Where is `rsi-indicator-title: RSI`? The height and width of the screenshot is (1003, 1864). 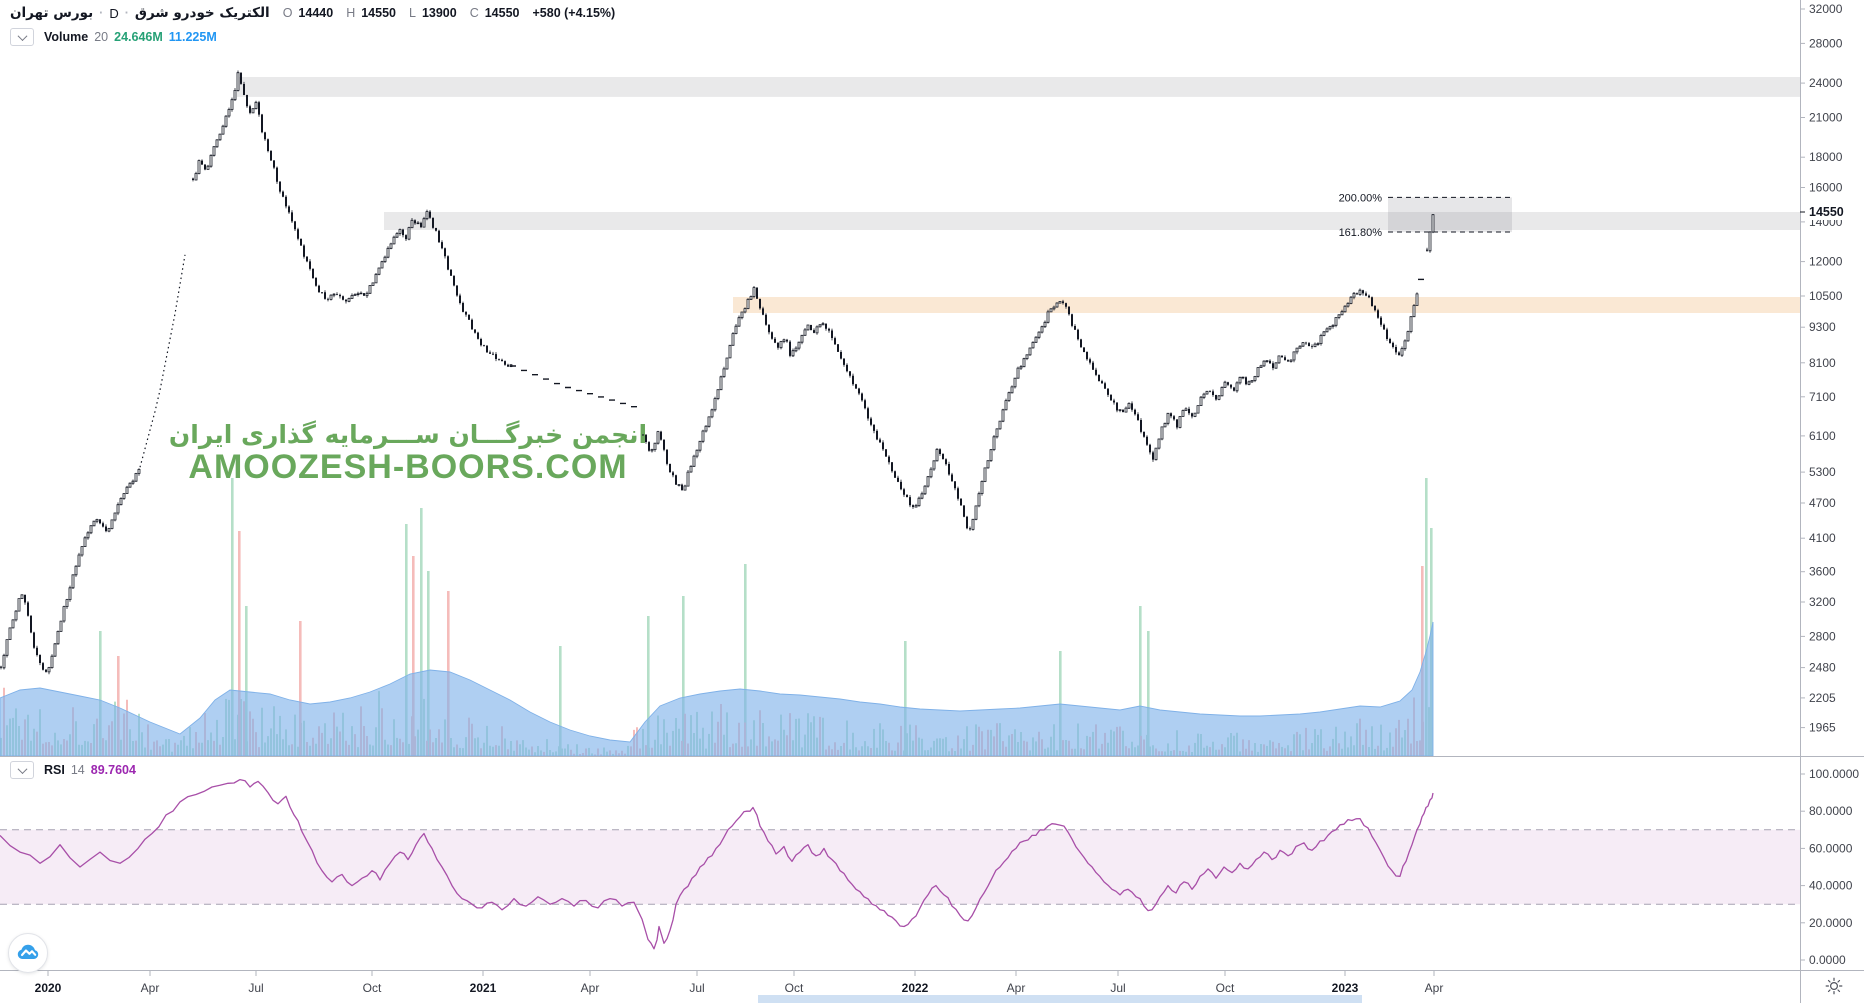 rsi-indicator-title: RSI is located at coordinates (54, 770).